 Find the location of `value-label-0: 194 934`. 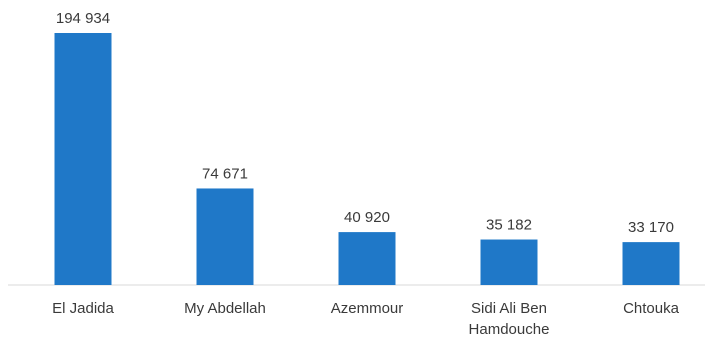

value-label-0: 194 934 is located at coordinates (83, 18).